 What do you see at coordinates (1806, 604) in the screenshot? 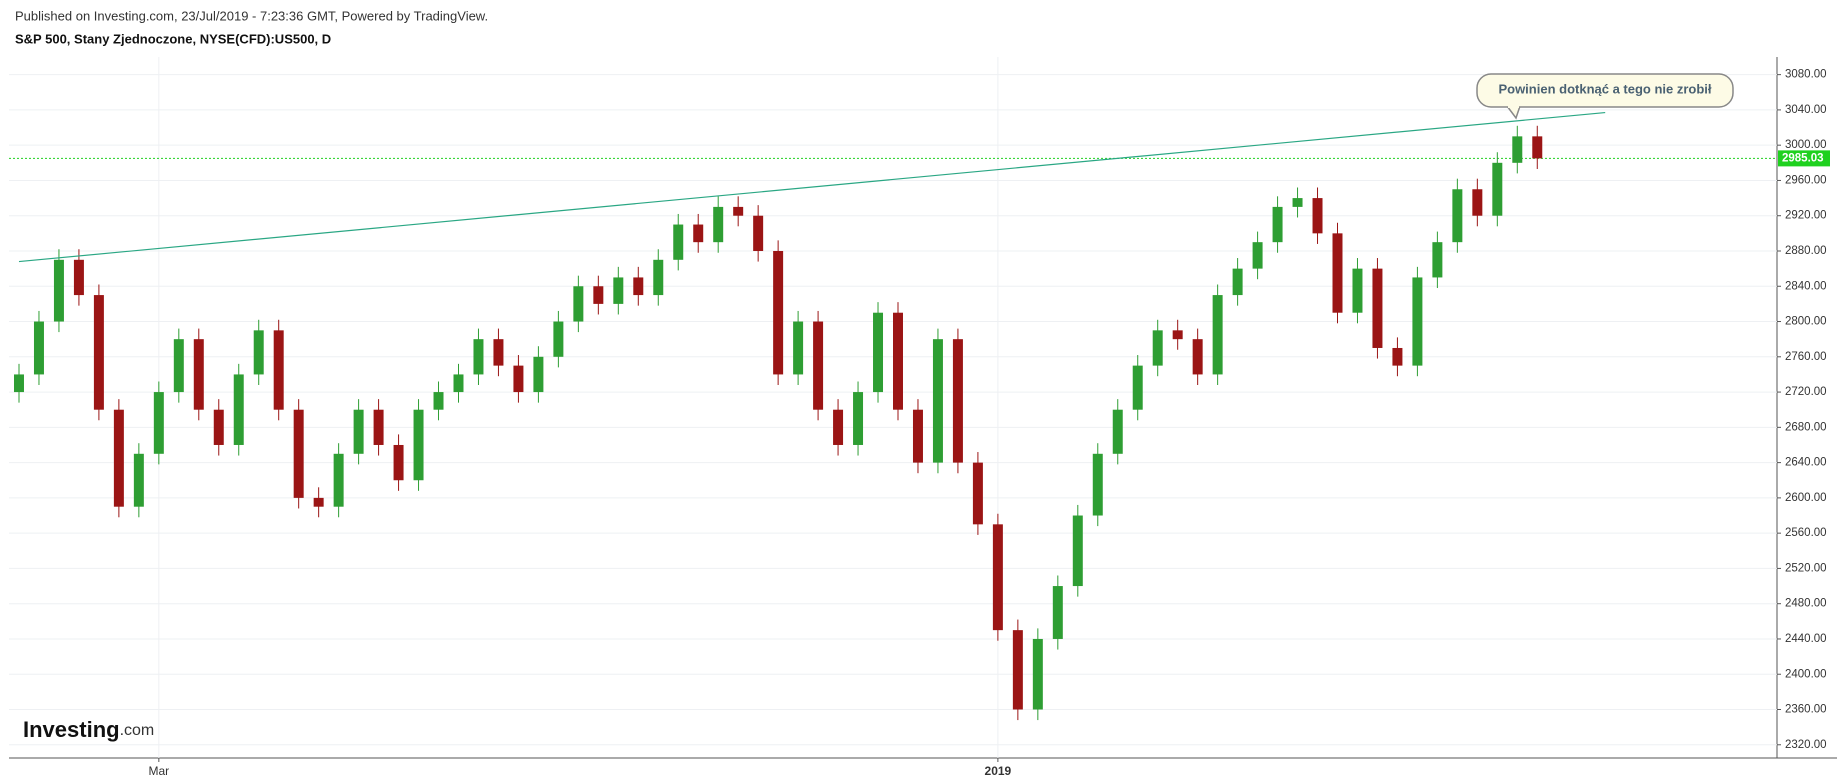
I see `y-tick-label: 2480.00` at bounding box center [1806, 604].